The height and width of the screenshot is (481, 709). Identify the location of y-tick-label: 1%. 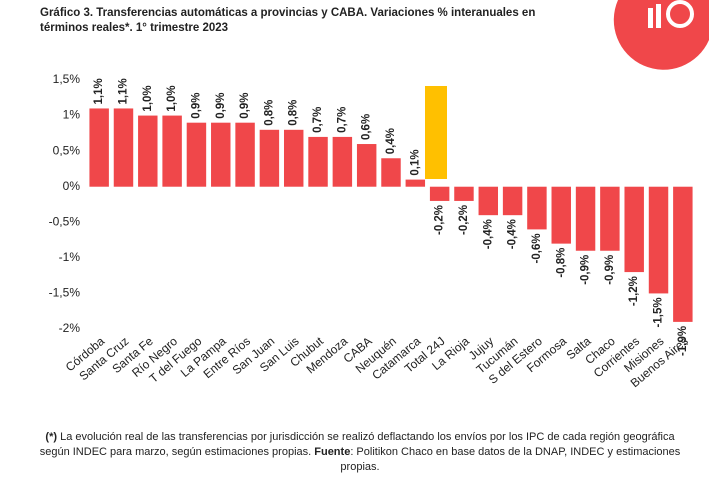
(72, 115).